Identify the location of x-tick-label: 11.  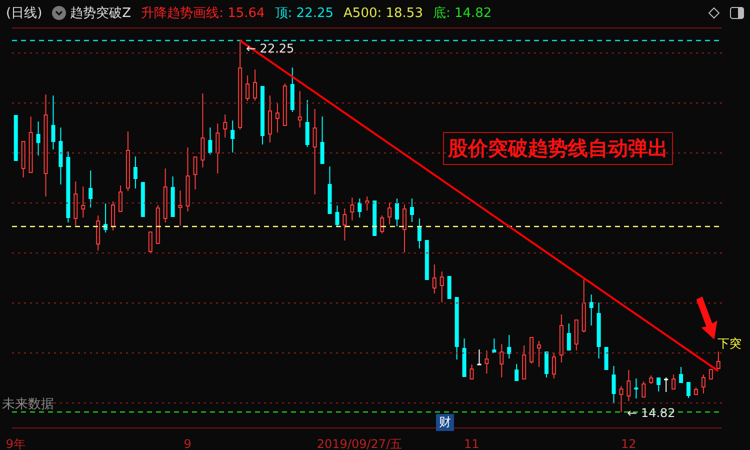
(472, 443).